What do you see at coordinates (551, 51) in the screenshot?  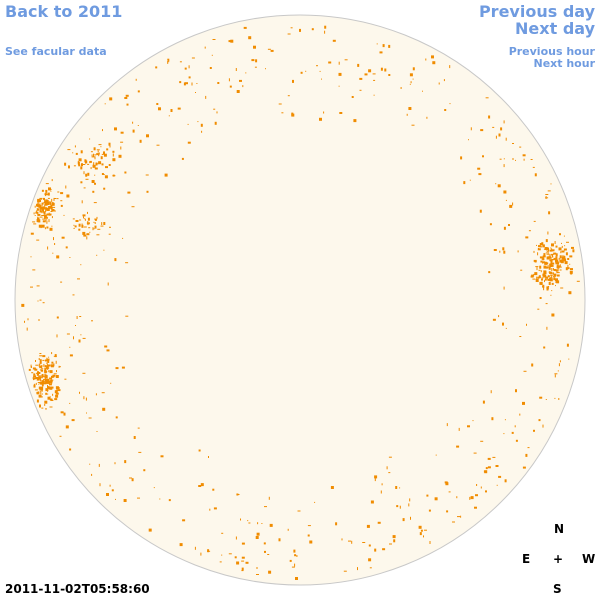 I see `previous-hour-link: Previous hour` at bounding box center [551, 51].